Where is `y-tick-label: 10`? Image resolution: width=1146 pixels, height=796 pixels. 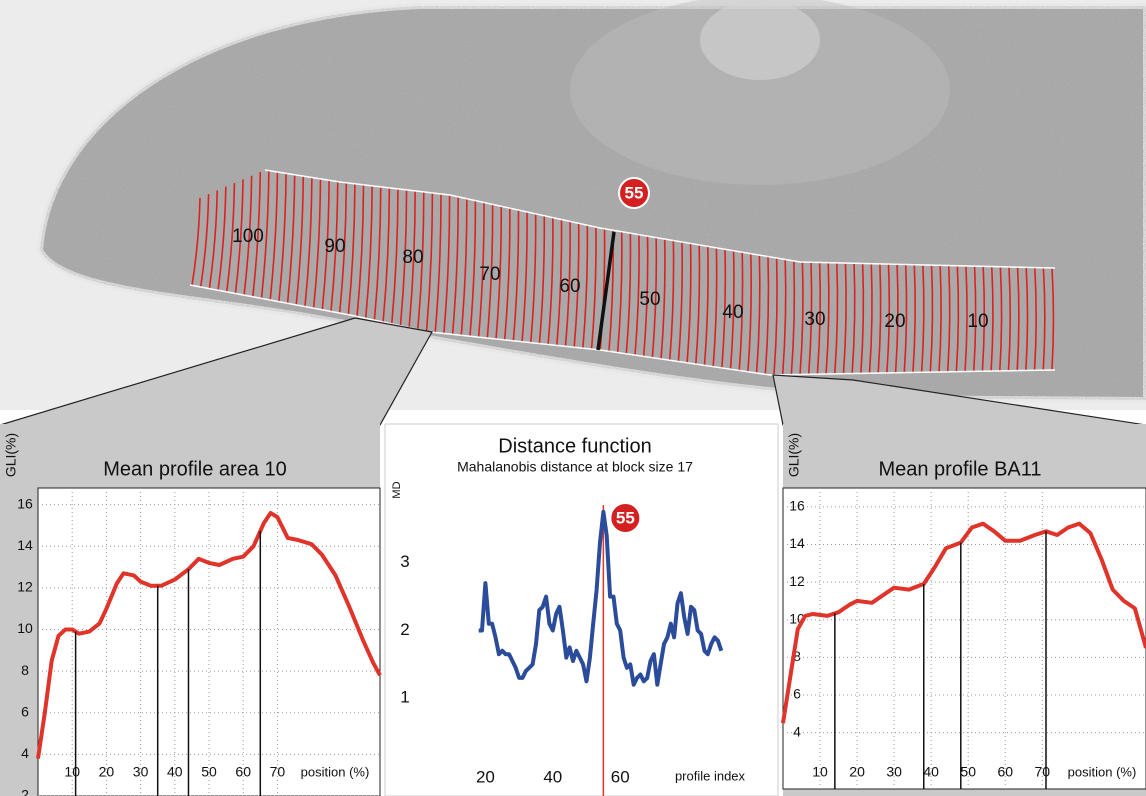
y-tick-label: 10 is located at coordinates (25, 628).